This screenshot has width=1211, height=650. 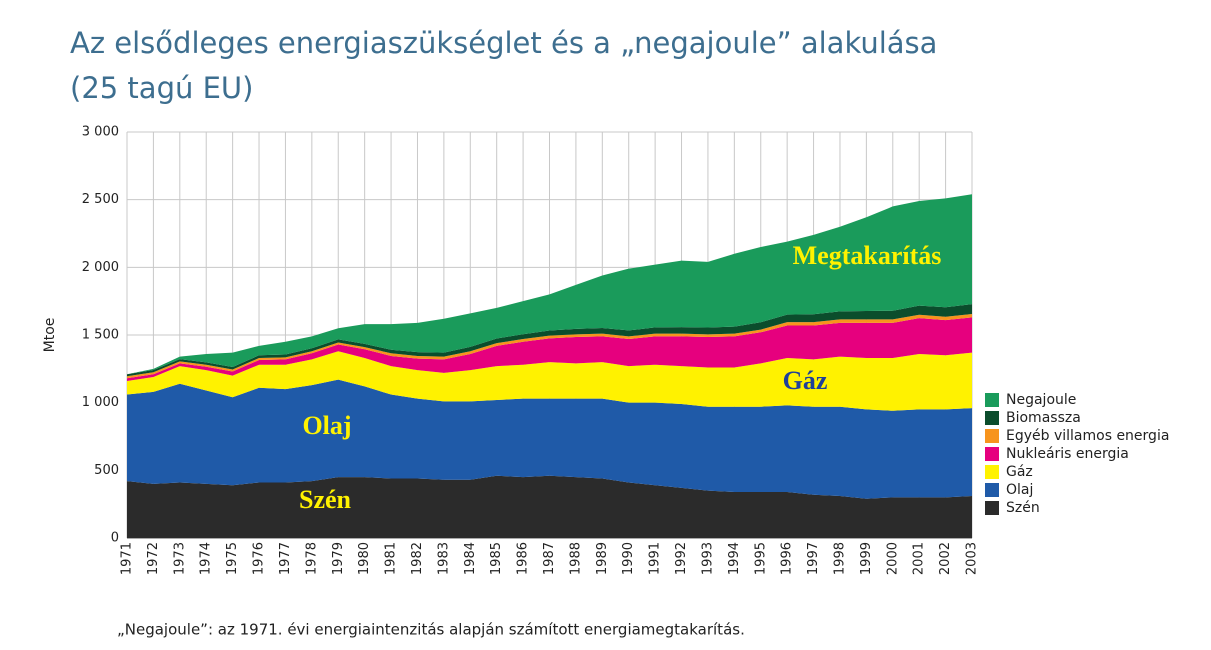 What do you see at coordinates (1087, 436) in the screenshot?
I see `legend-label: Egyéb villamos energia` at bounding box center [1087, 436].